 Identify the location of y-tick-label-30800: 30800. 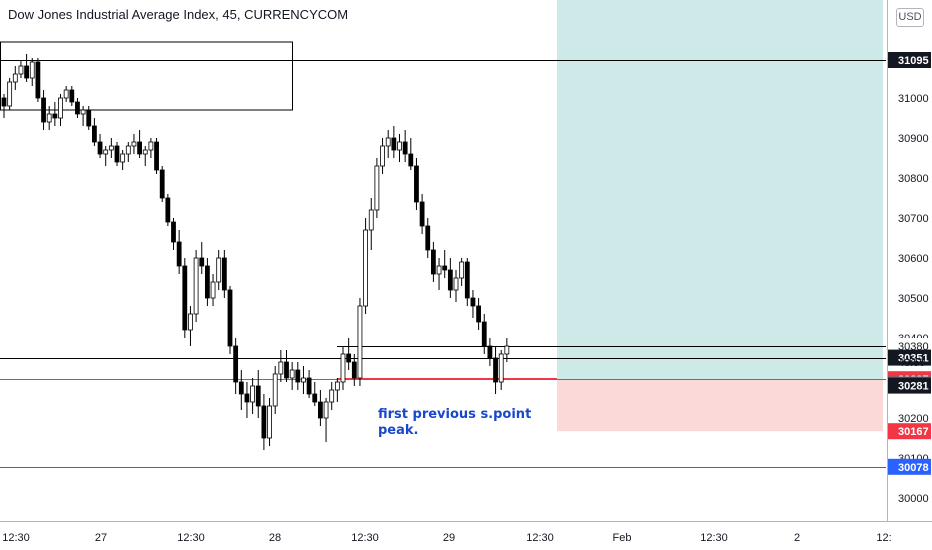
(913, 179).